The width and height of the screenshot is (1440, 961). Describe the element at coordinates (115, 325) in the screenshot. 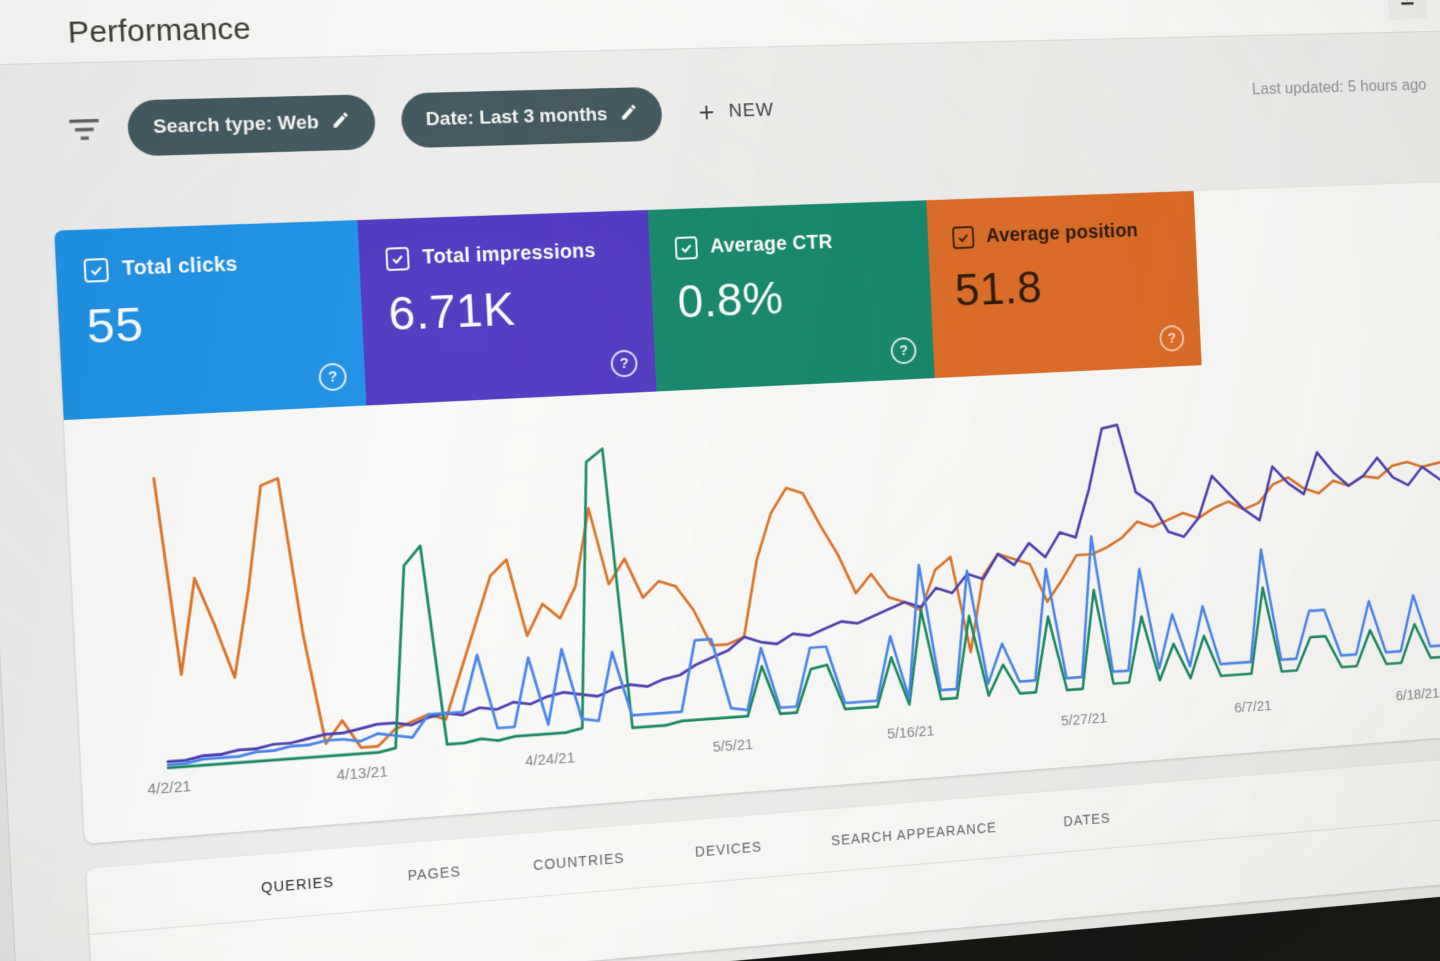

I see `metric-value: 55` at that location.